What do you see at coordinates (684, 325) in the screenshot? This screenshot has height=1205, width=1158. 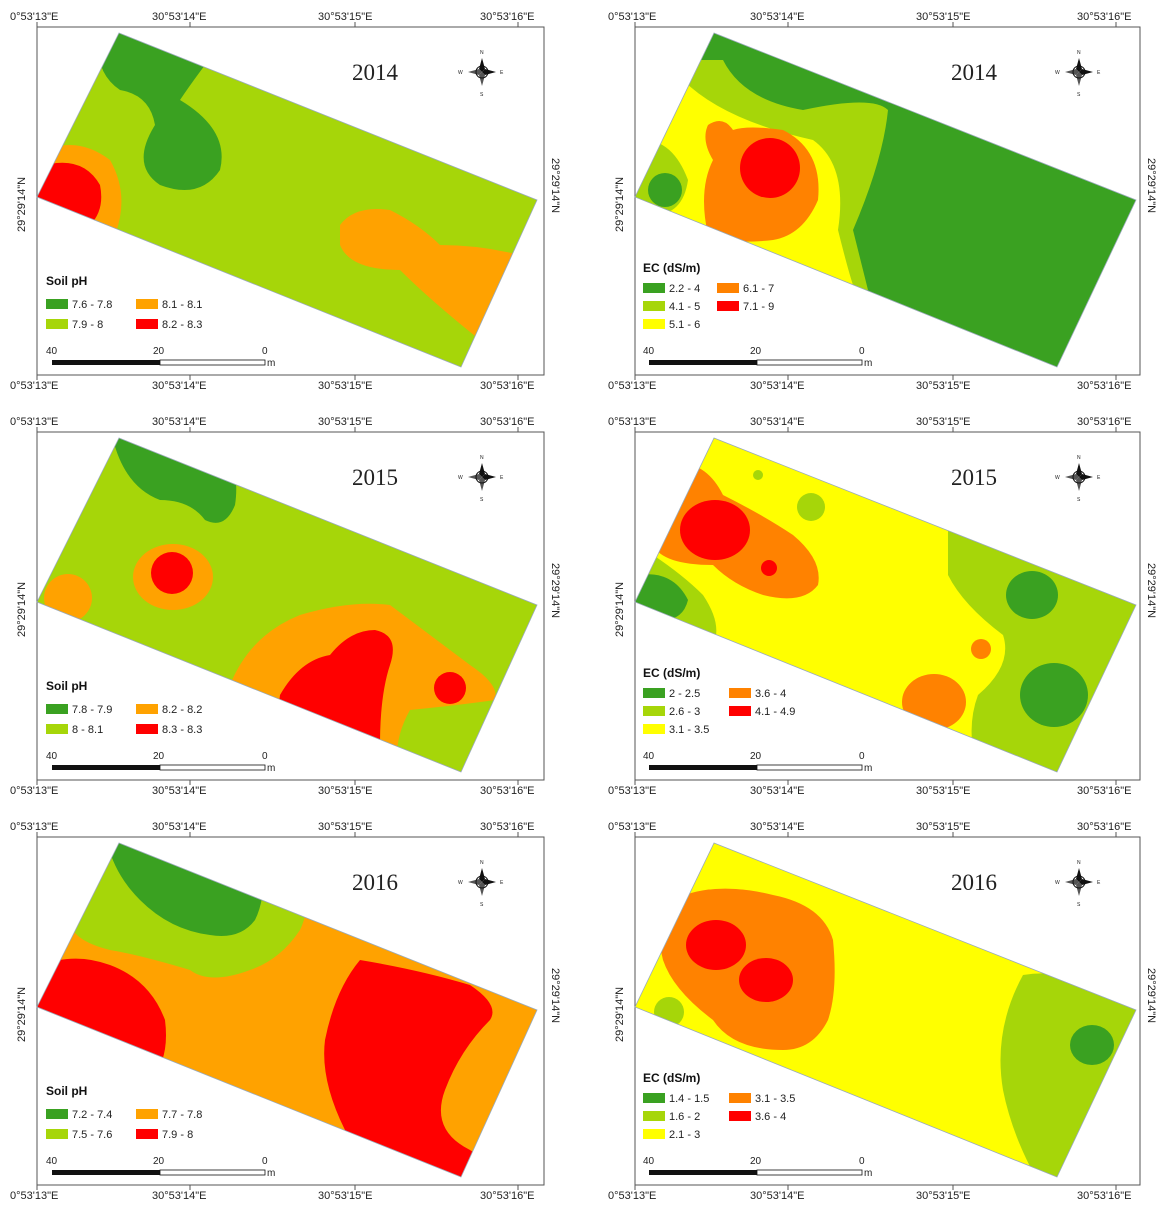 I see `legend-label: 5.1 - 6` at bounding box center [684, 325].